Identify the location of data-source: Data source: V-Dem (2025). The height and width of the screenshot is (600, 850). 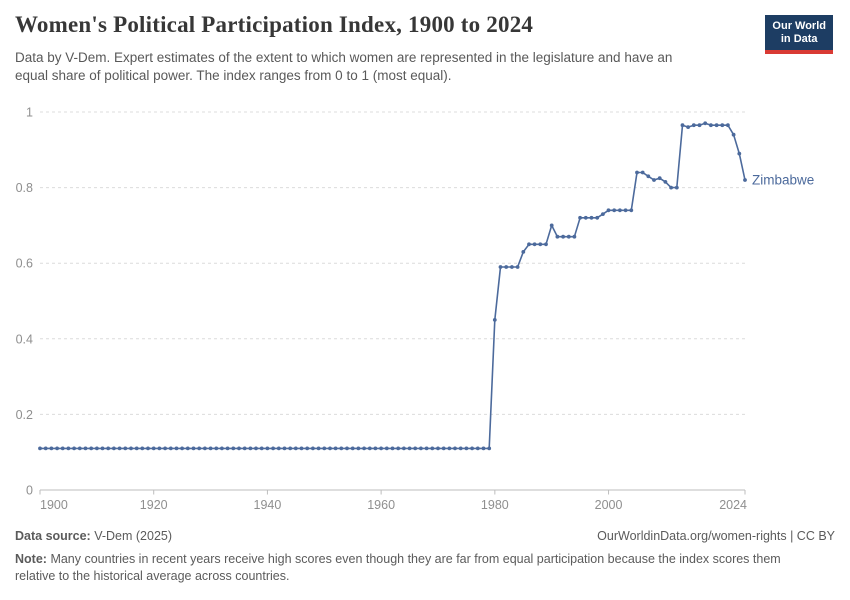
(93, 536).